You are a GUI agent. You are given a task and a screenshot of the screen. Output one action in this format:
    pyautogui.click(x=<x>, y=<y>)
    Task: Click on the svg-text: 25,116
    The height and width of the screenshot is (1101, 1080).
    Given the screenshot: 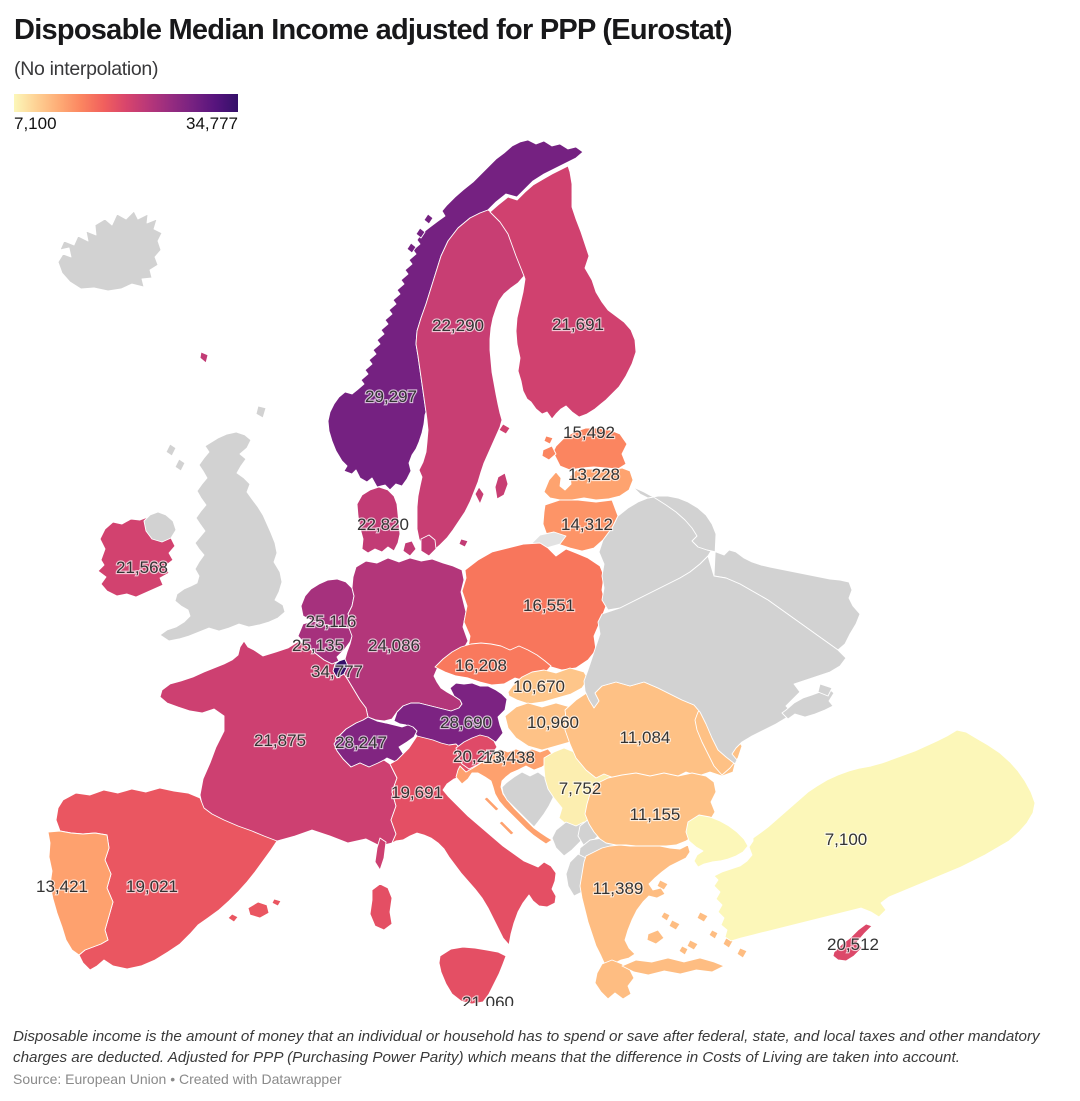 What is the action you would take?
    pyautogui.click(x=331, y=621)
    